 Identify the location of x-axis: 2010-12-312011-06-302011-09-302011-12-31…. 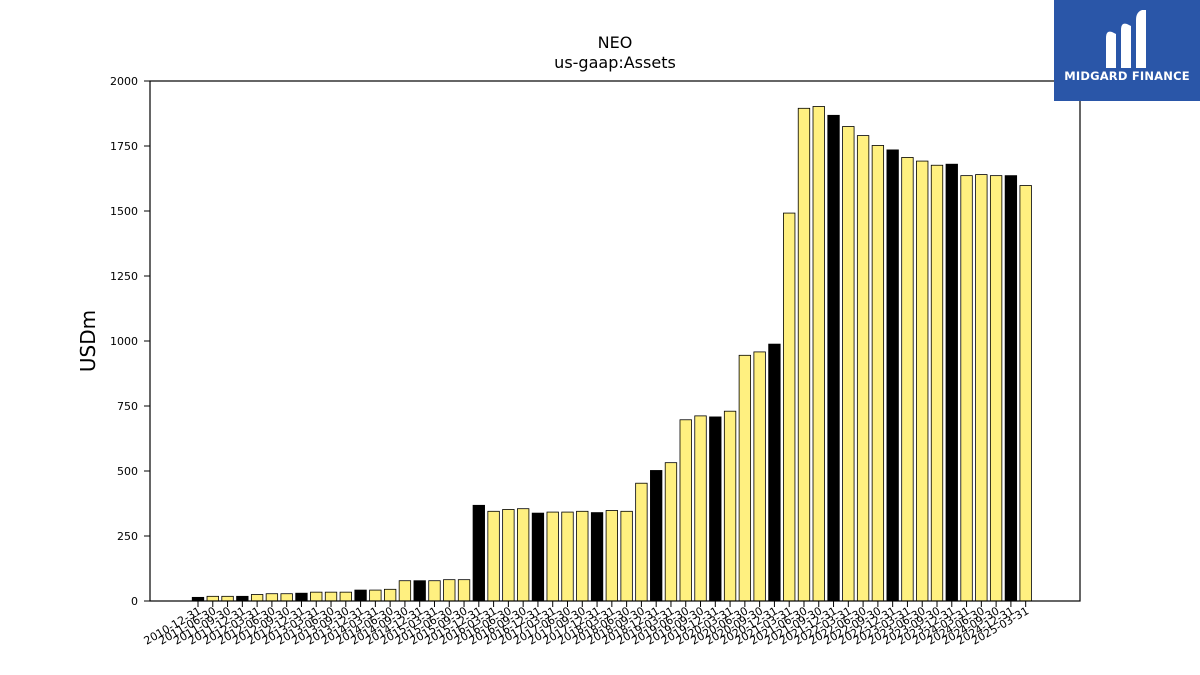
(586, 624).